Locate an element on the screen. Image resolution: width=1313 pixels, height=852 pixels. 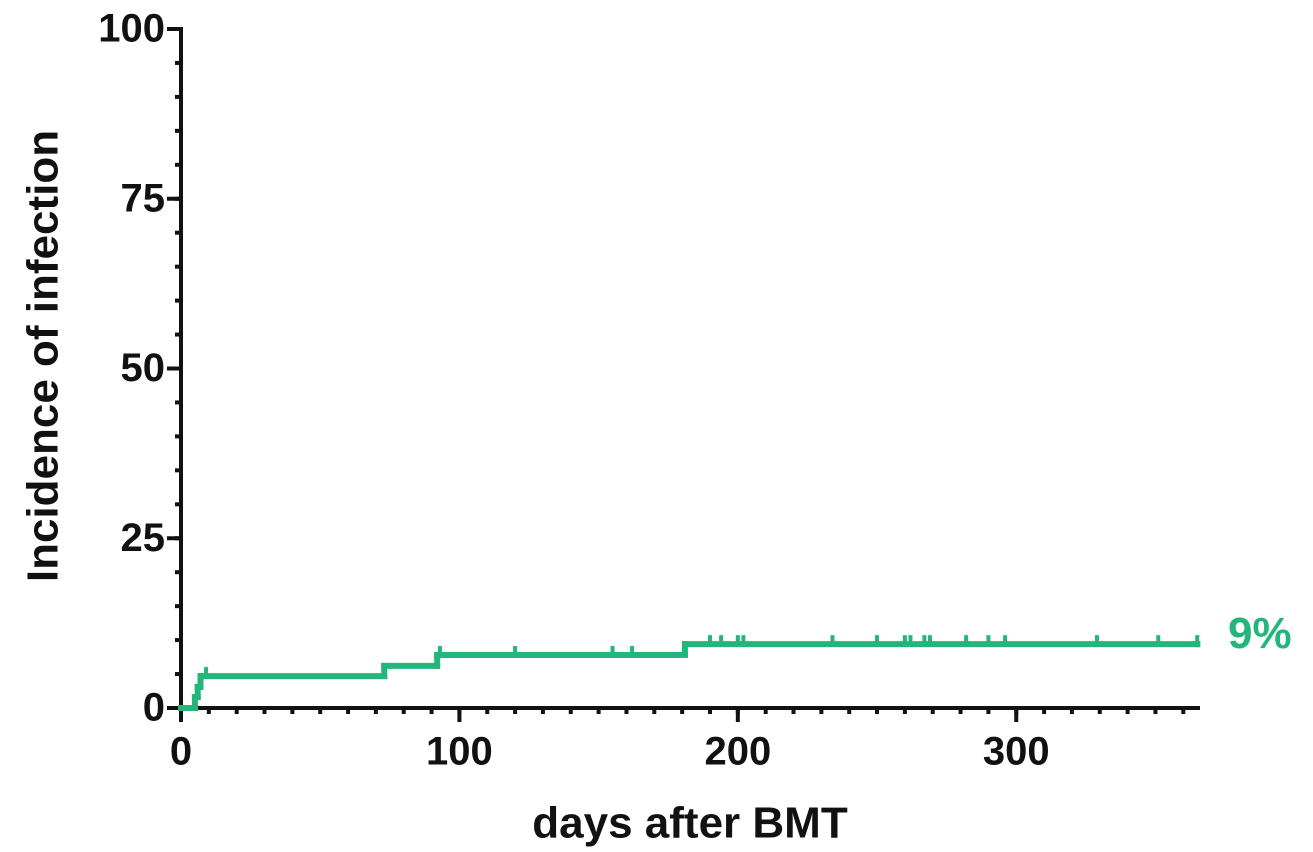
y-tick-label: 50 is located at coordinates (143, 368).